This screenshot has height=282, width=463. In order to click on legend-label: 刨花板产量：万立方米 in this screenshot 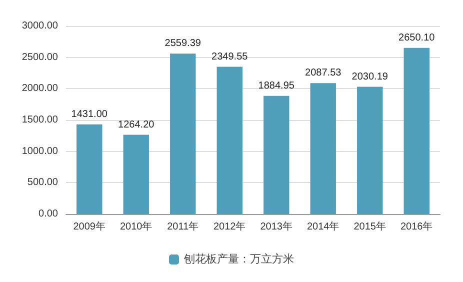, I will do `click(239, 259)`.